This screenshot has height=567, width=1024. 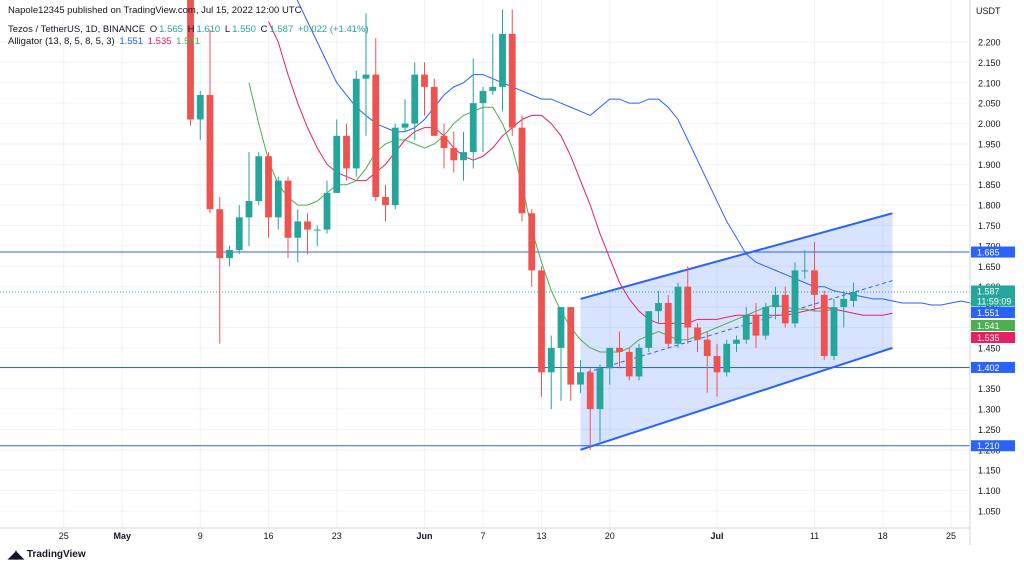 What do you see at coordinates (988, 313) in the screenshot?
I see `price-label-text: 1.551` at bounding box center [988, 313].